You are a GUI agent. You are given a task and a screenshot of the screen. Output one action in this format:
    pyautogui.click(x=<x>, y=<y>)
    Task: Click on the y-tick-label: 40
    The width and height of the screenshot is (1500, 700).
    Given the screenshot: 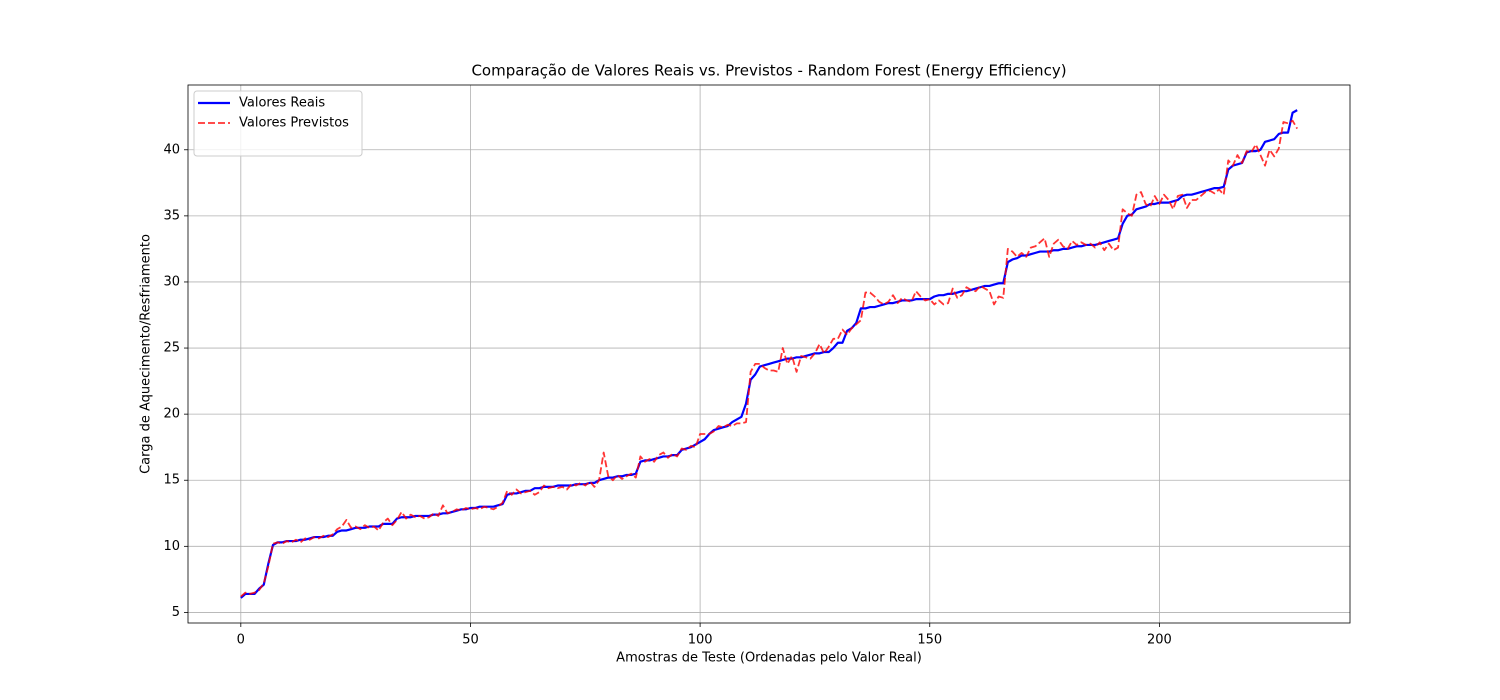 What is the action you would take?
    pyautogui.click(x=171, y=149)
    